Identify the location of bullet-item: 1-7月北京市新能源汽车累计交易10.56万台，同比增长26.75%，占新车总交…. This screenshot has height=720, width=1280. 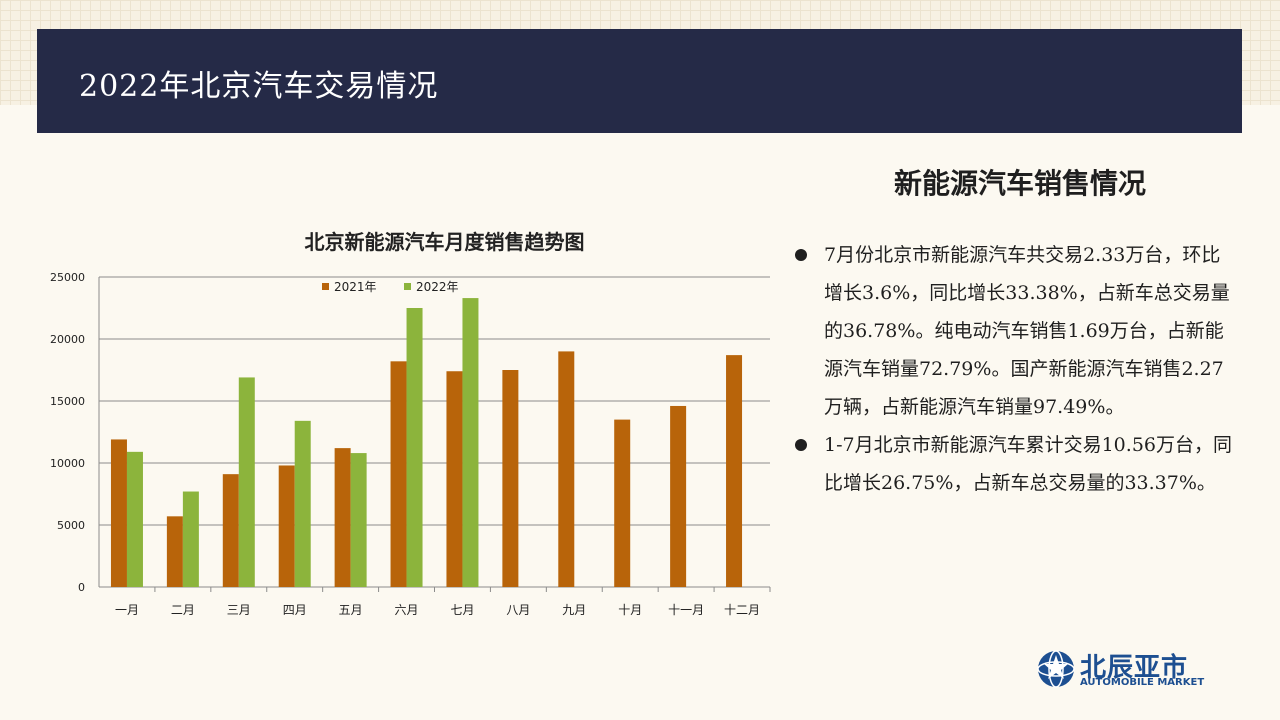
(1015, 464).